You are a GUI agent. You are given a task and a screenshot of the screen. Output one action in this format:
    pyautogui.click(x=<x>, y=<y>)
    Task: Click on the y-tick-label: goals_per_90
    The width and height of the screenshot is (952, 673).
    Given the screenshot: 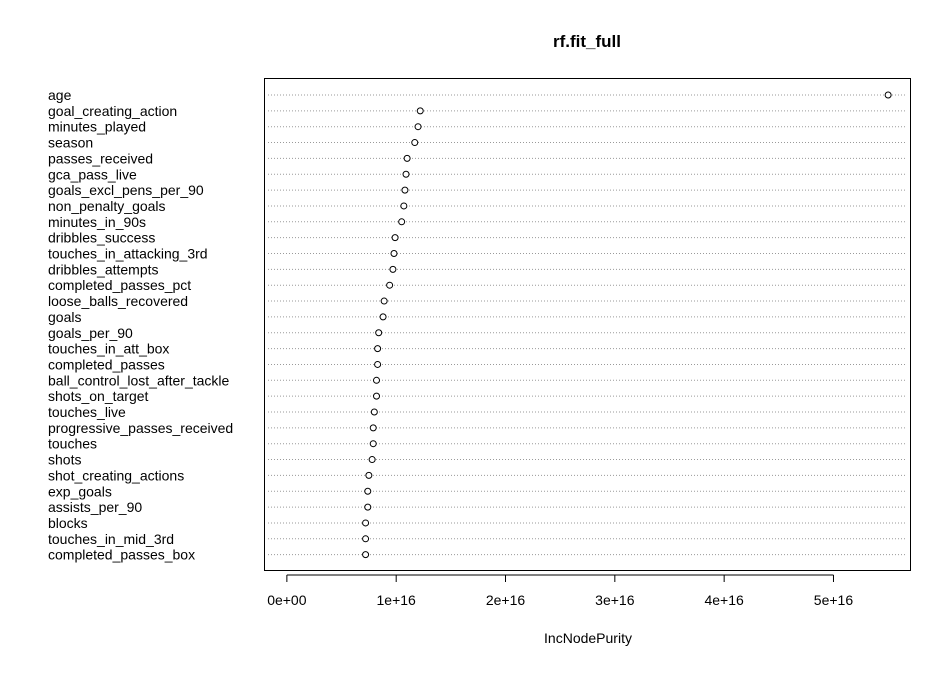 What is the action you would take?
    pyautogui.click(x=90, y=333)
    